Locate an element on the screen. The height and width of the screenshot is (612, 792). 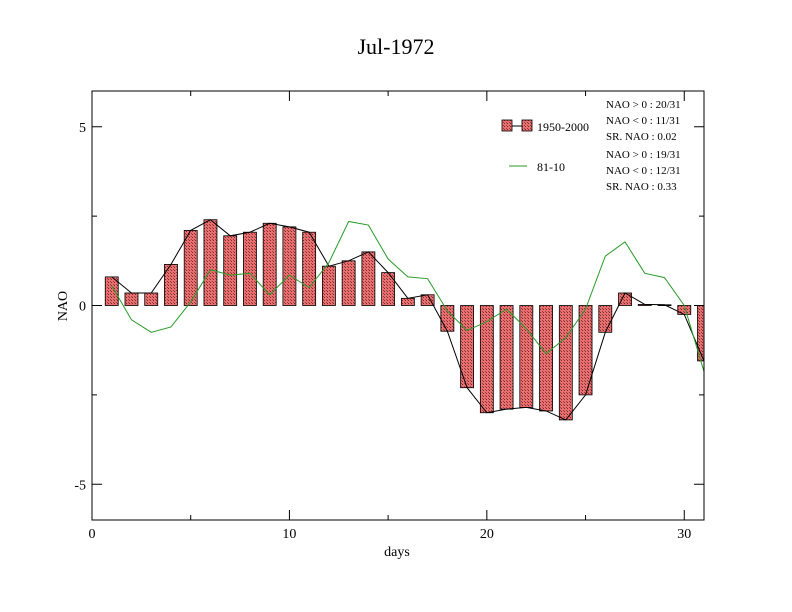
legend-label-1950-2000: 1950-2000 is located at coordinates (563, 127).